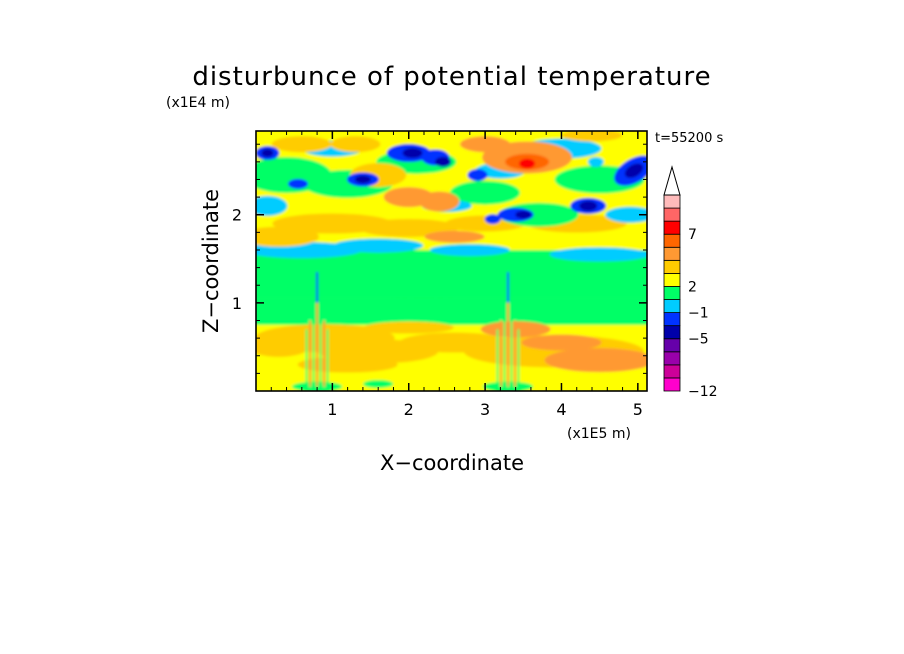 This screenshot has height=654, width=904. I want to click on x-scale-label: (x1E5 m), so click(599, 434).